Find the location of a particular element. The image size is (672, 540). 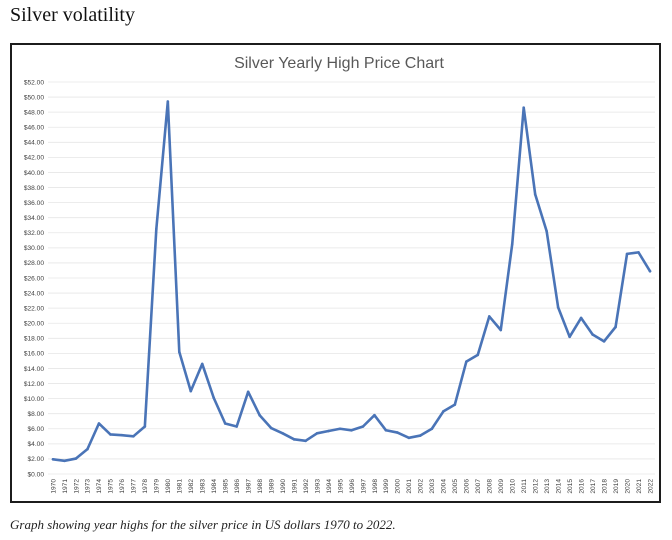

x-tick-label: 2010 is located at coordinates (513, 486).